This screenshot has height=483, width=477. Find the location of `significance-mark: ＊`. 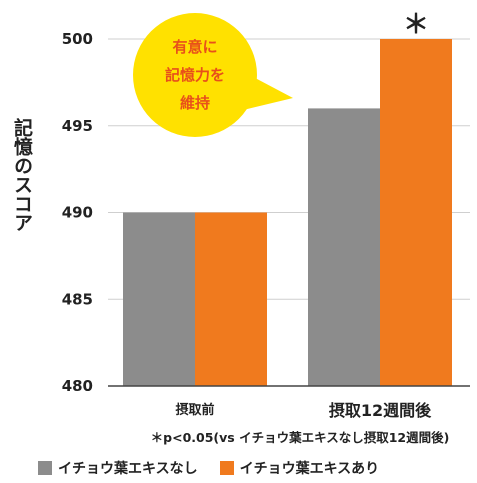

significance-mark: ＊ is located at coordinates (416, 25).